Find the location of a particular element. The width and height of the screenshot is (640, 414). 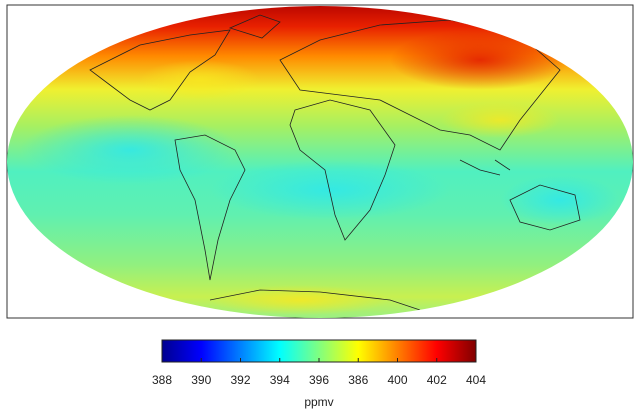

colorbar-tick-label: 386 is located at coordinates (358, 380).